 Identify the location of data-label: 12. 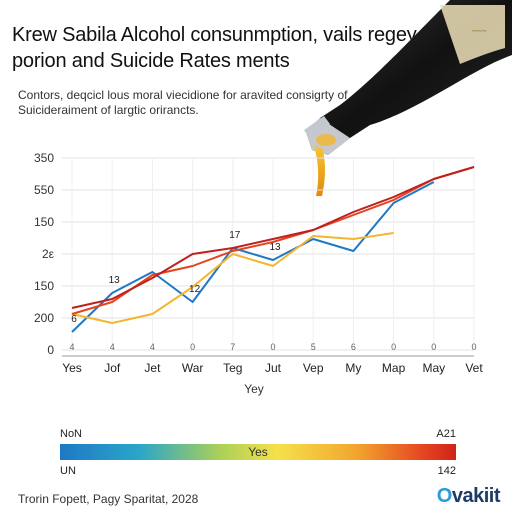
(195, 289).